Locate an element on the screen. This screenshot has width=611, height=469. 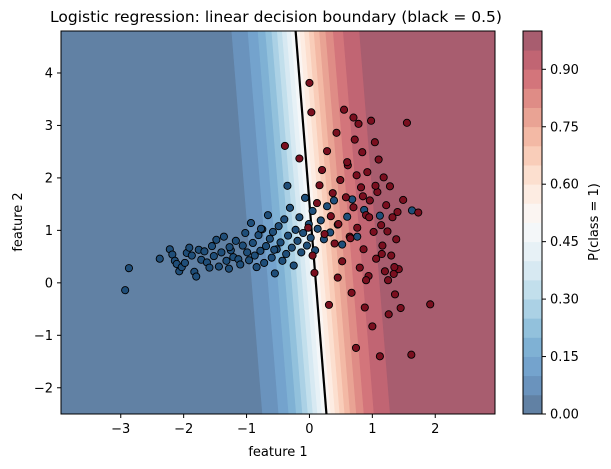
x-tick-label: −1 is located at coordinates (246, 429).